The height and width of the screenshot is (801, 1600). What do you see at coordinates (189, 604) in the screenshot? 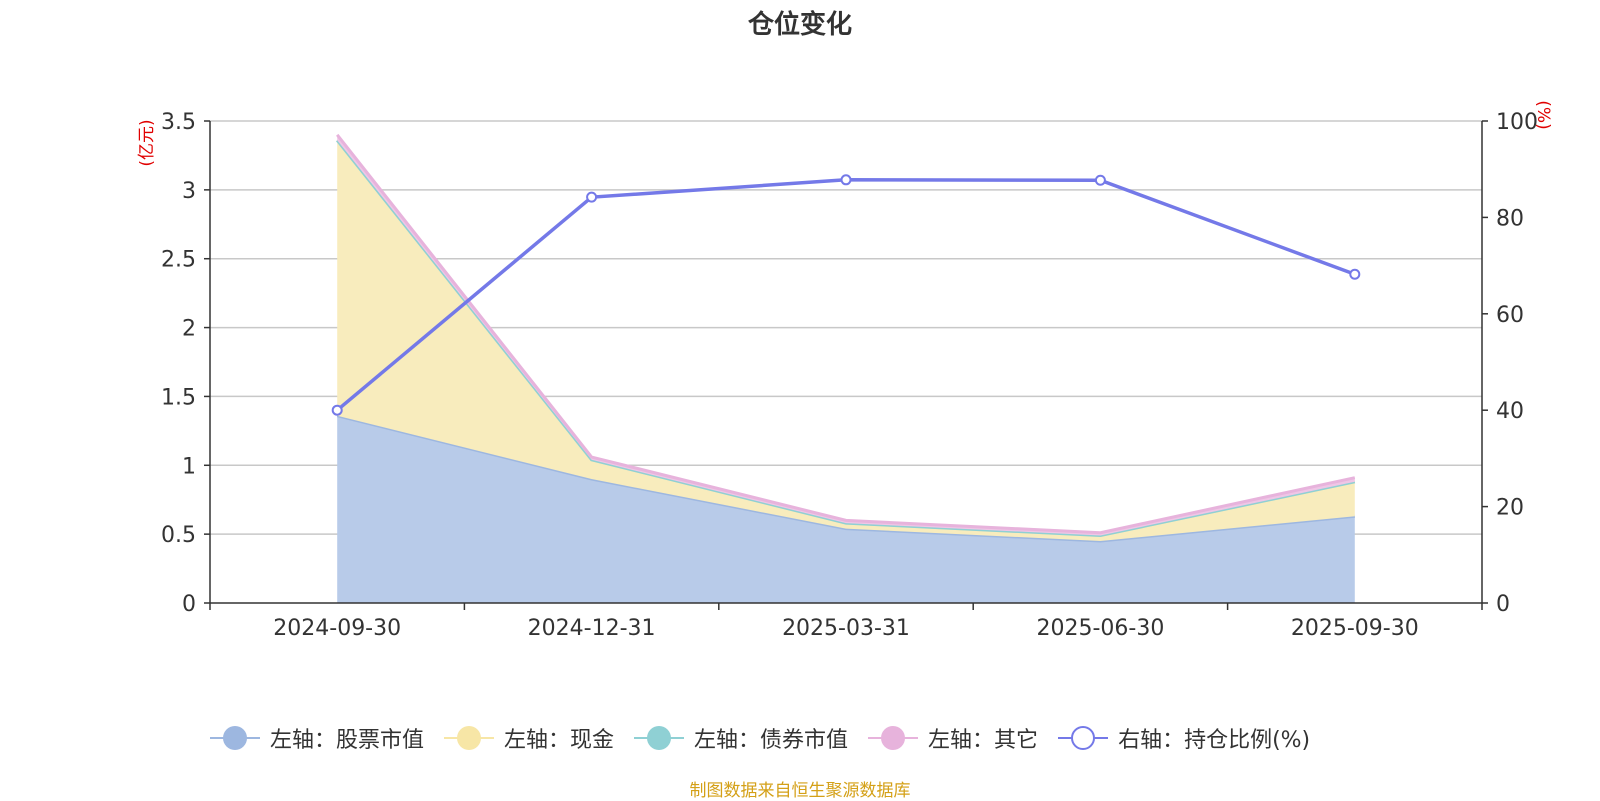
I see `left-axis-tick-label: 0` at bounding box center [189, 604].